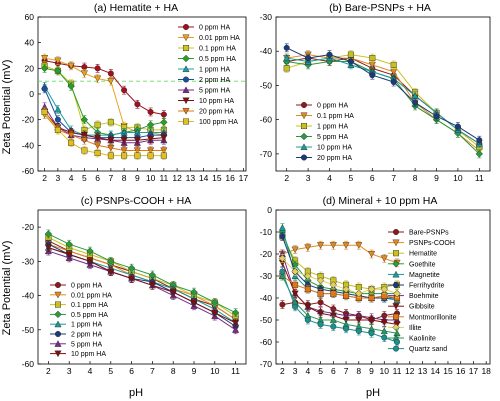 The height and width of the screenshot is (401, 500). I want to click on x-tick-label: 12, so click(177, 178).